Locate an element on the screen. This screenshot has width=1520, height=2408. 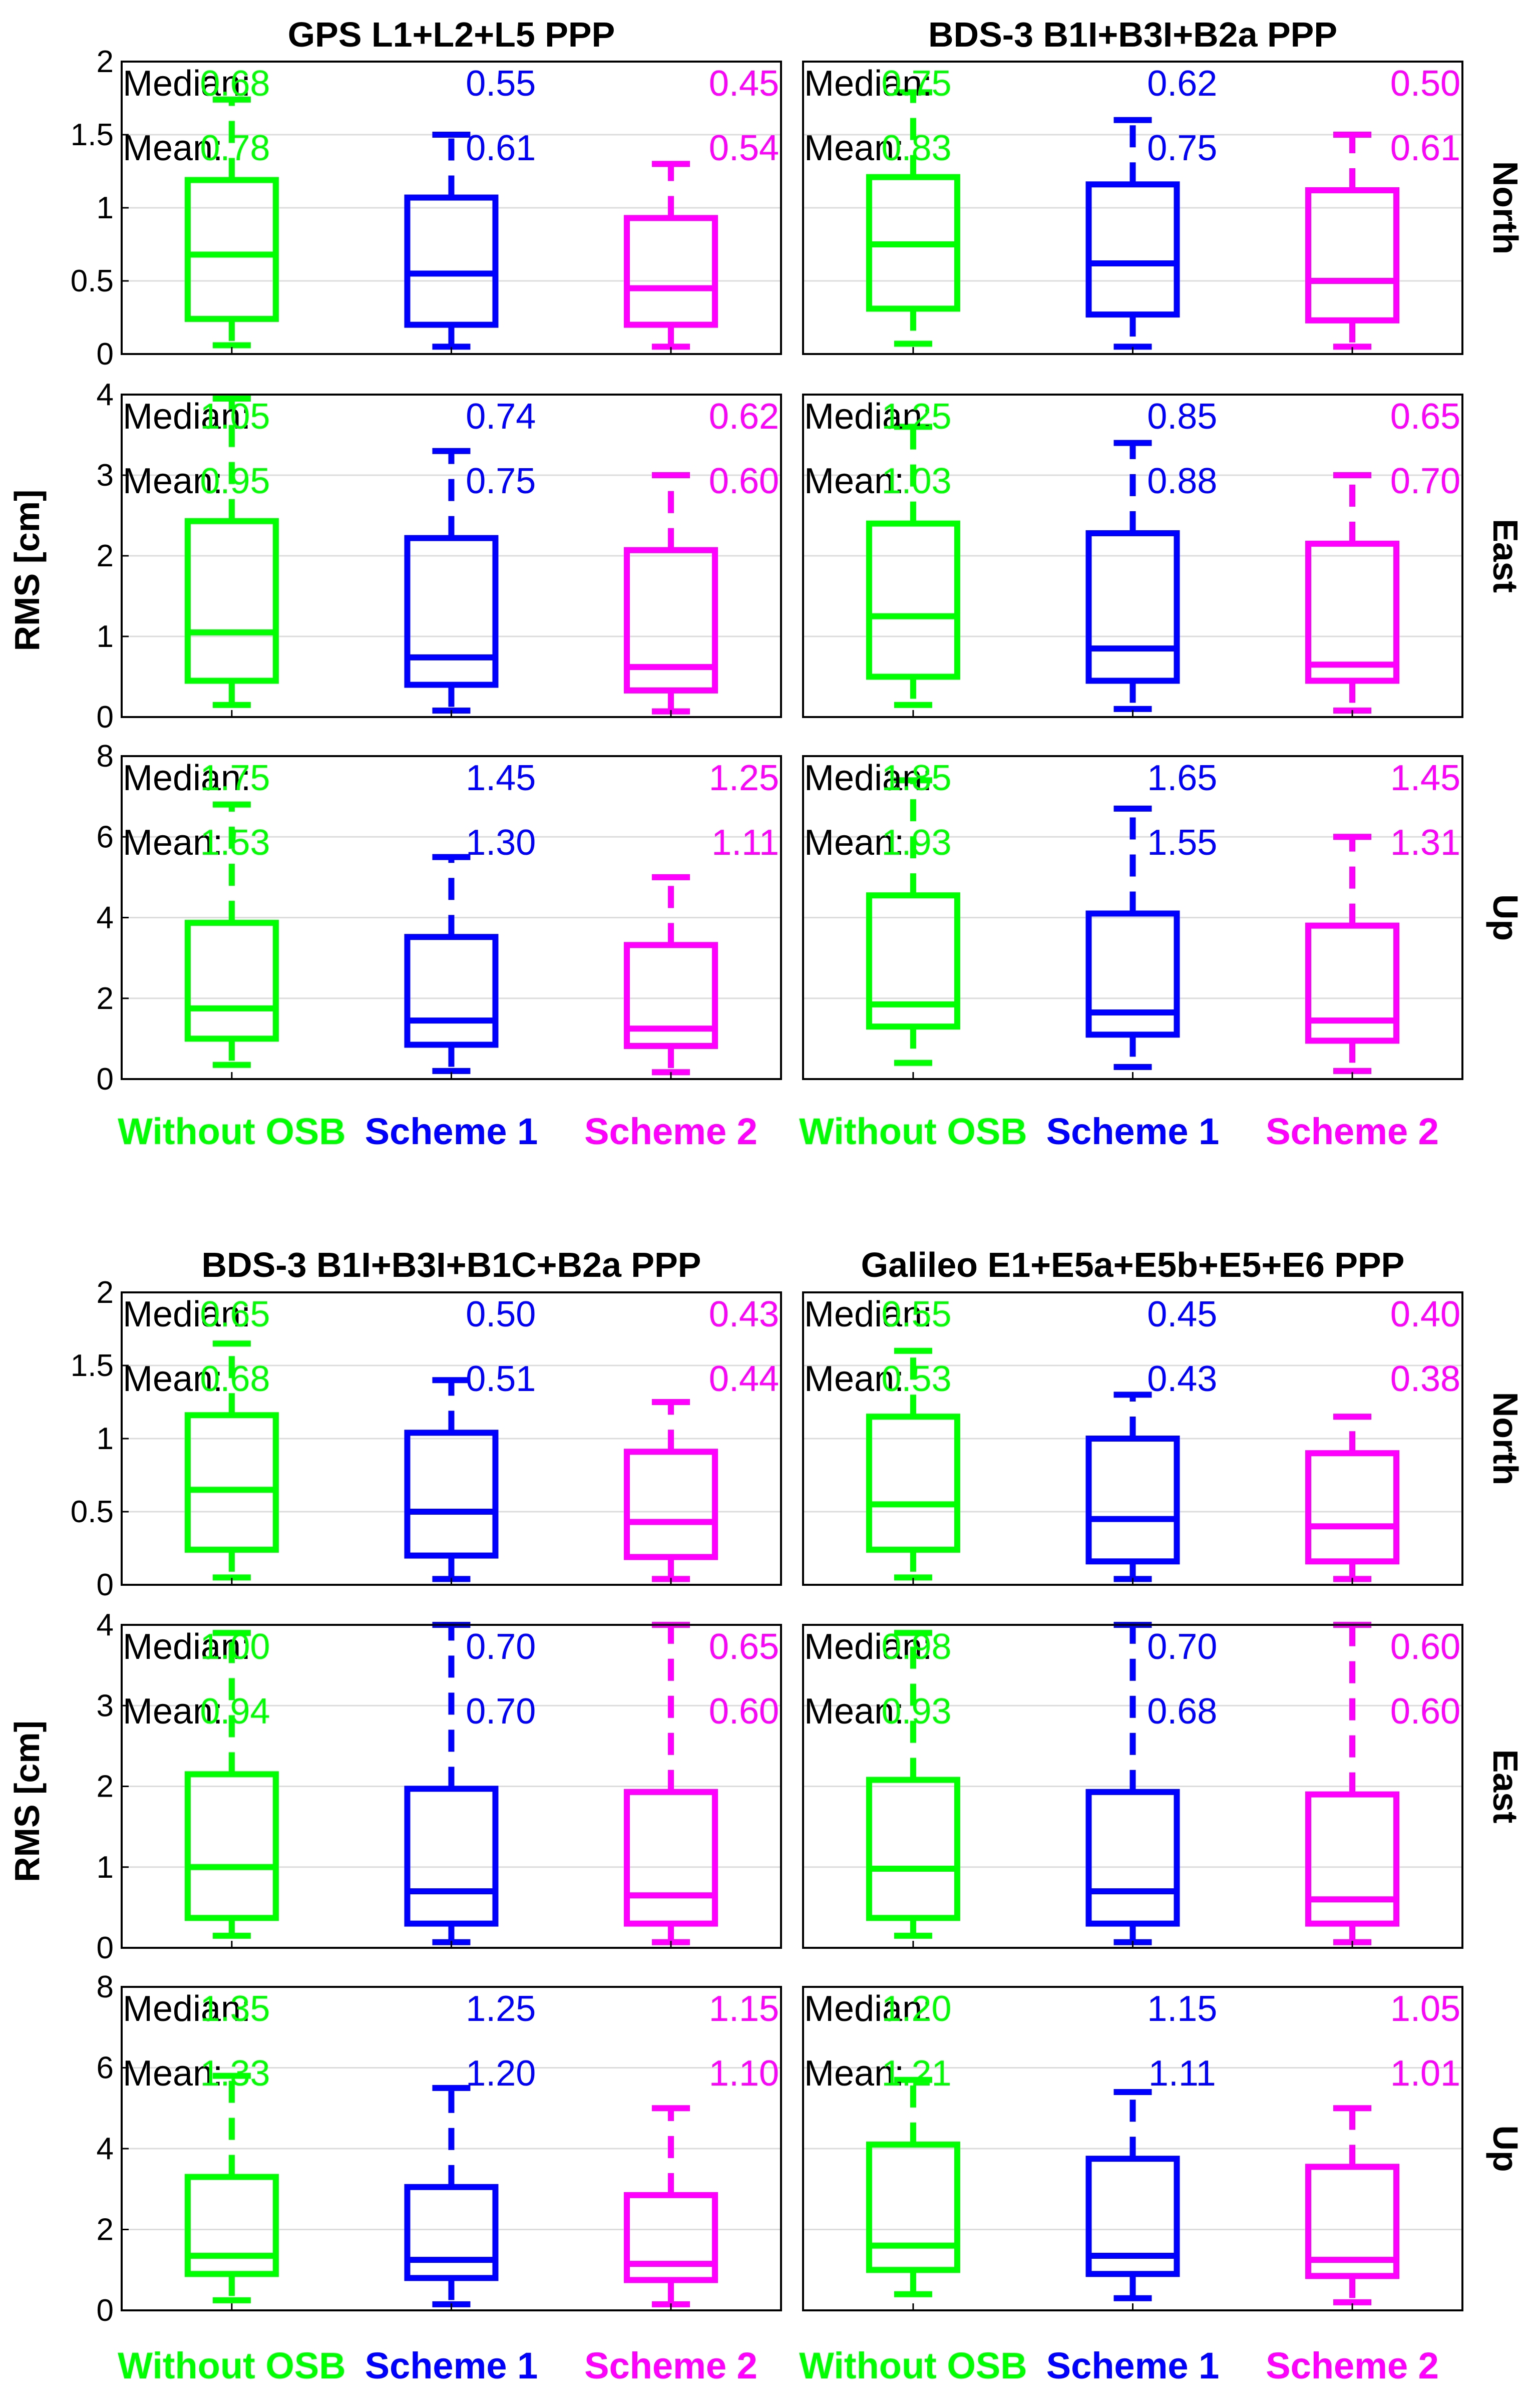
mean-value: 1.33 is located at coordinates (235, 2073).